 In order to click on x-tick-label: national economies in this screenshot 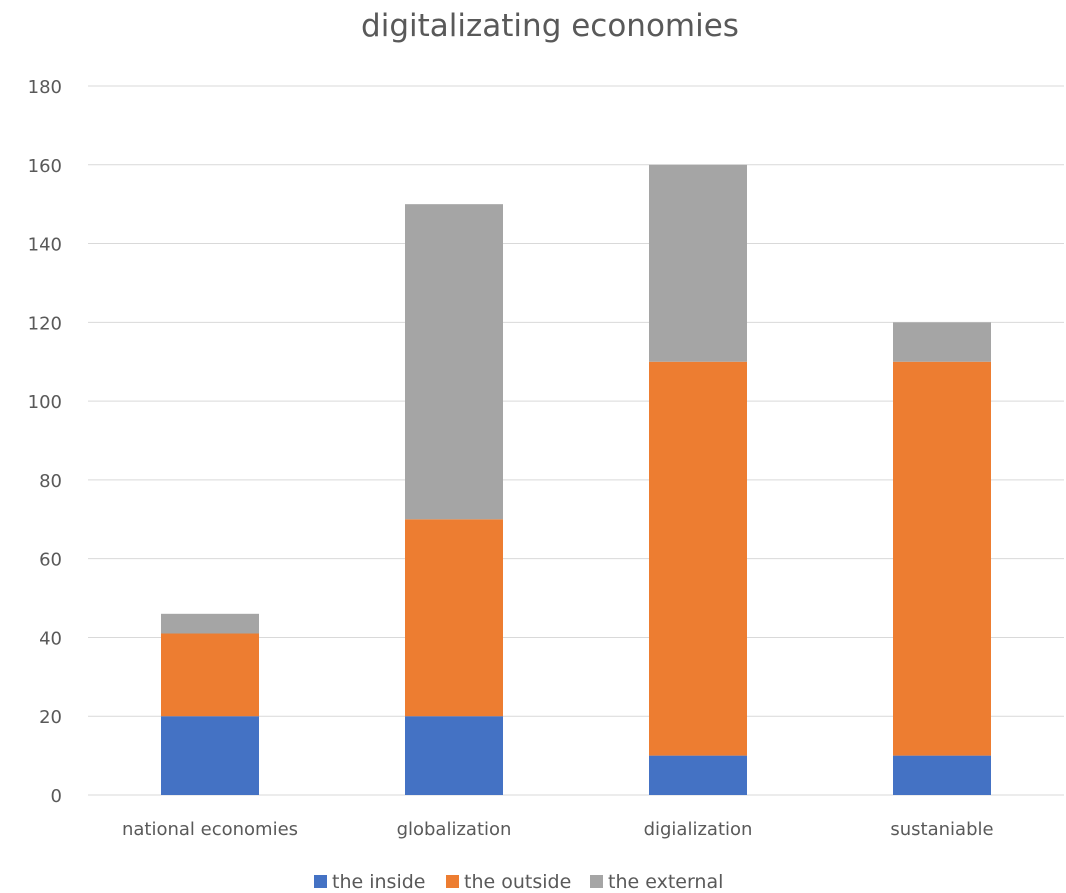, I will do `click(210, 829)`.